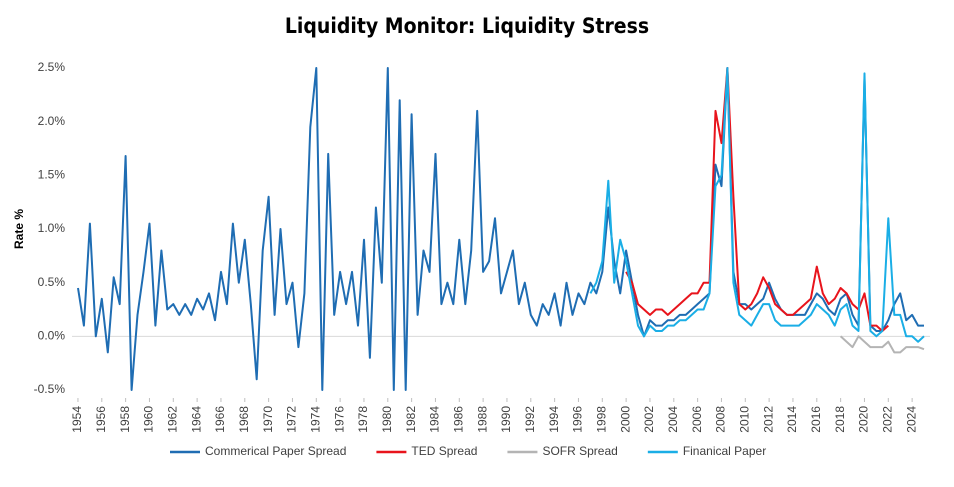 The height and width of the screenshot is (487, 954). I want to click on x-tick-label: 1962, so click(172, 419).